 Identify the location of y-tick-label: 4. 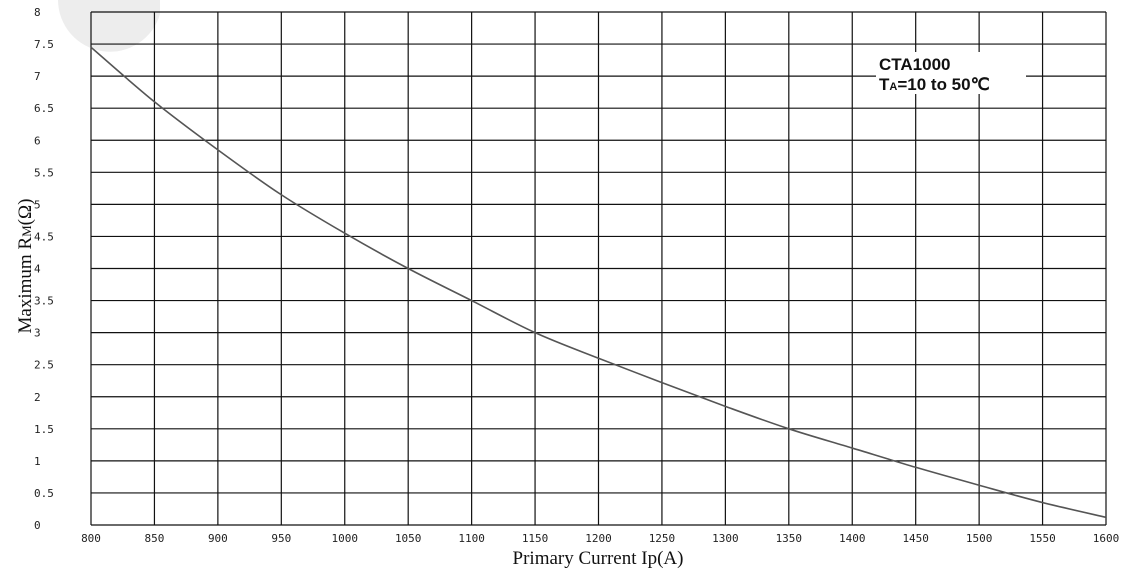
(37, 269).